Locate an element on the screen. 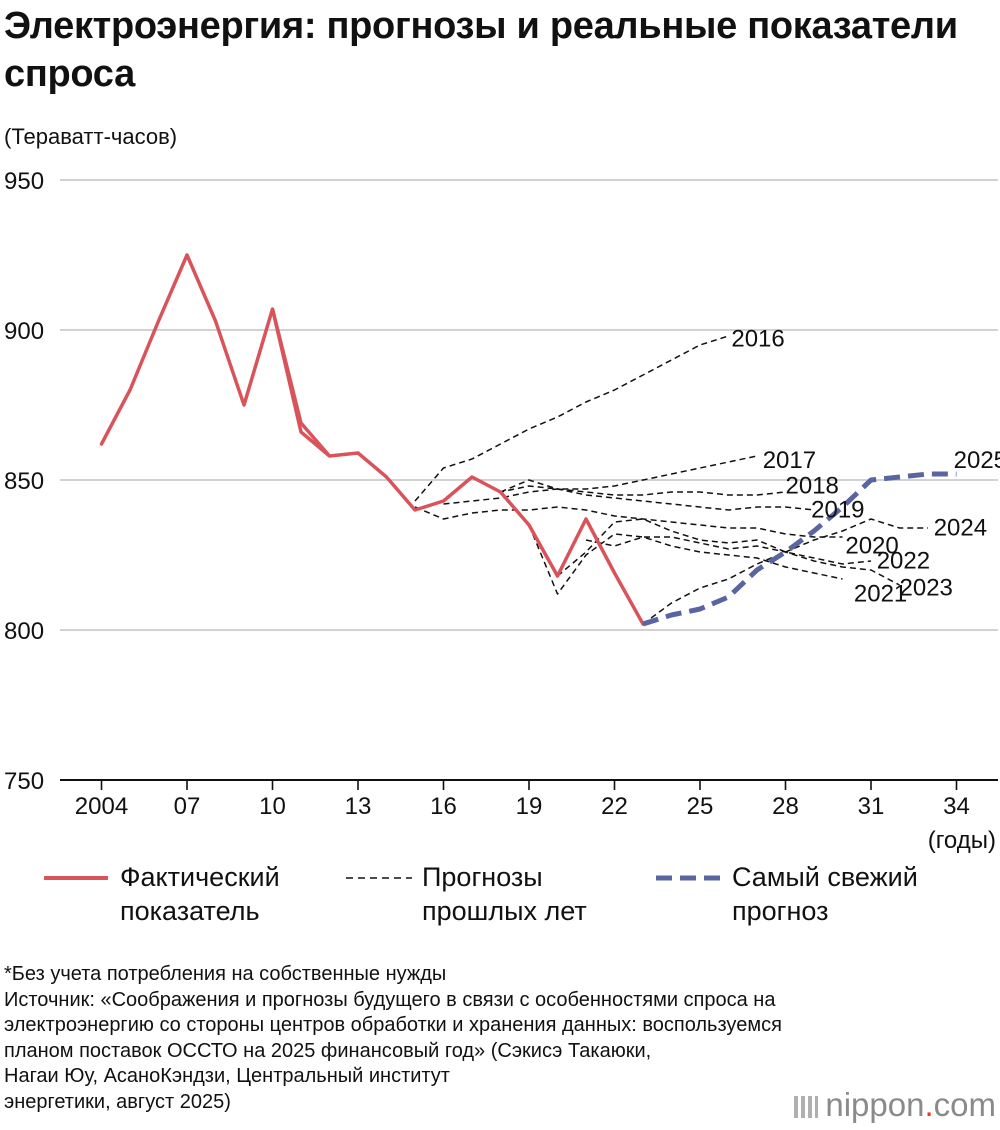 The width and height of the screenshot is (1000, 1130). legend-swatch-actual is located at coordinates (76, 878).